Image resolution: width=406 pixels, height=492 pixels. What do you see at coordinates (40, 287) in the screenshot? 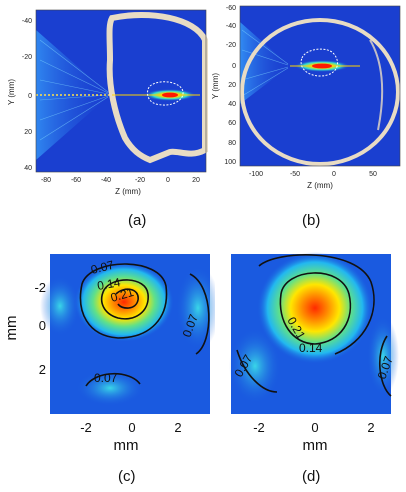
I see `y-tick: -2` at bounding box center [40, 287].